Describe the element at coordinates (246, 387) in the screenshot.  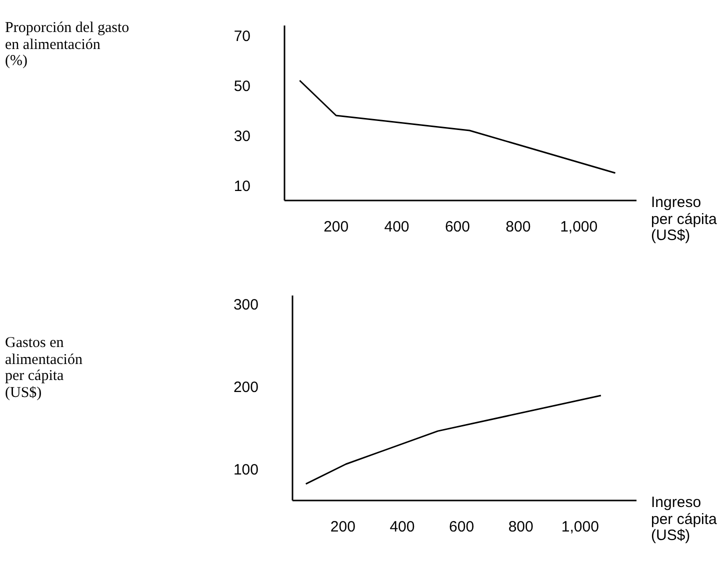
I see `y-tick-label: 200` at that location.